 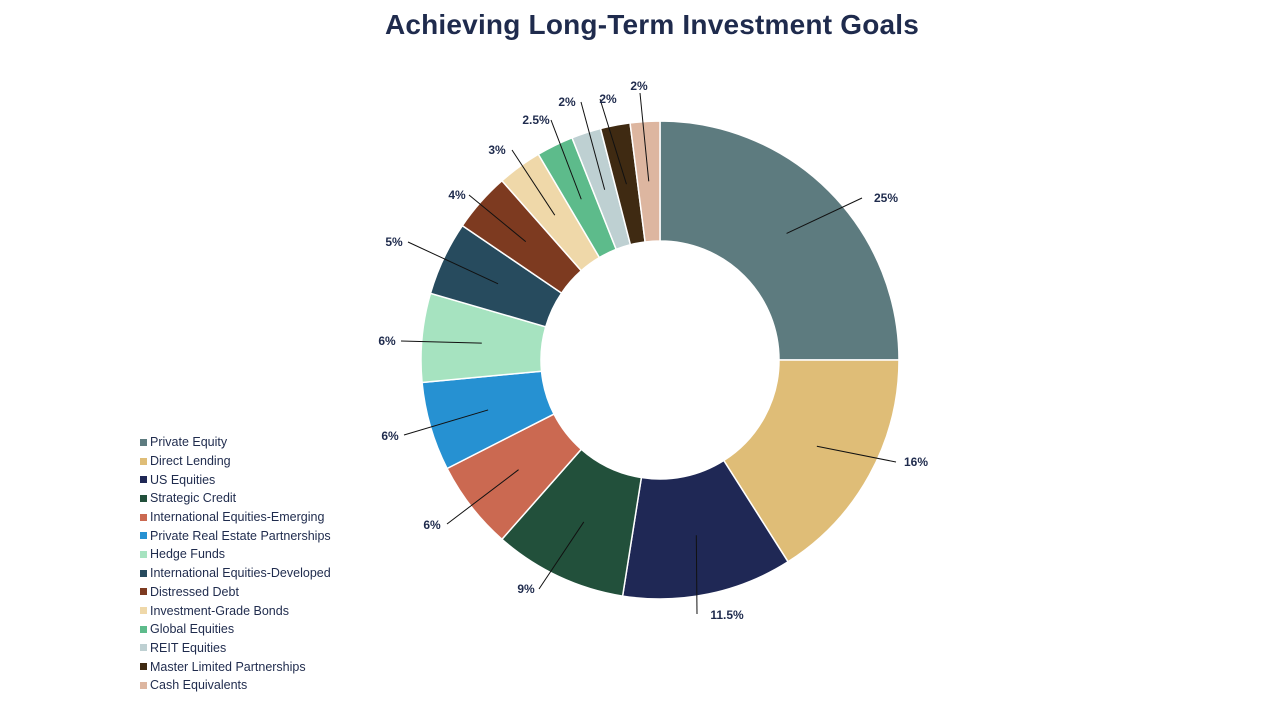 I want to click on data-label-private-real-estate-partnerships: 6%, so click(x=390, y=436).